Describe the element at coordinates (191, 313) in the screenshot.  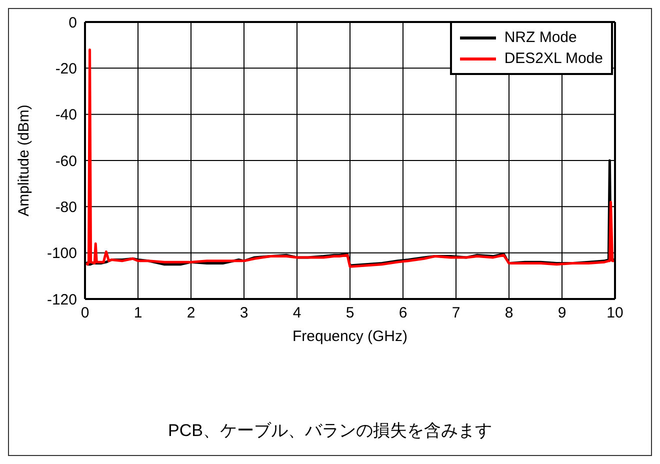
I see `x-tick-label: 2` at that location.